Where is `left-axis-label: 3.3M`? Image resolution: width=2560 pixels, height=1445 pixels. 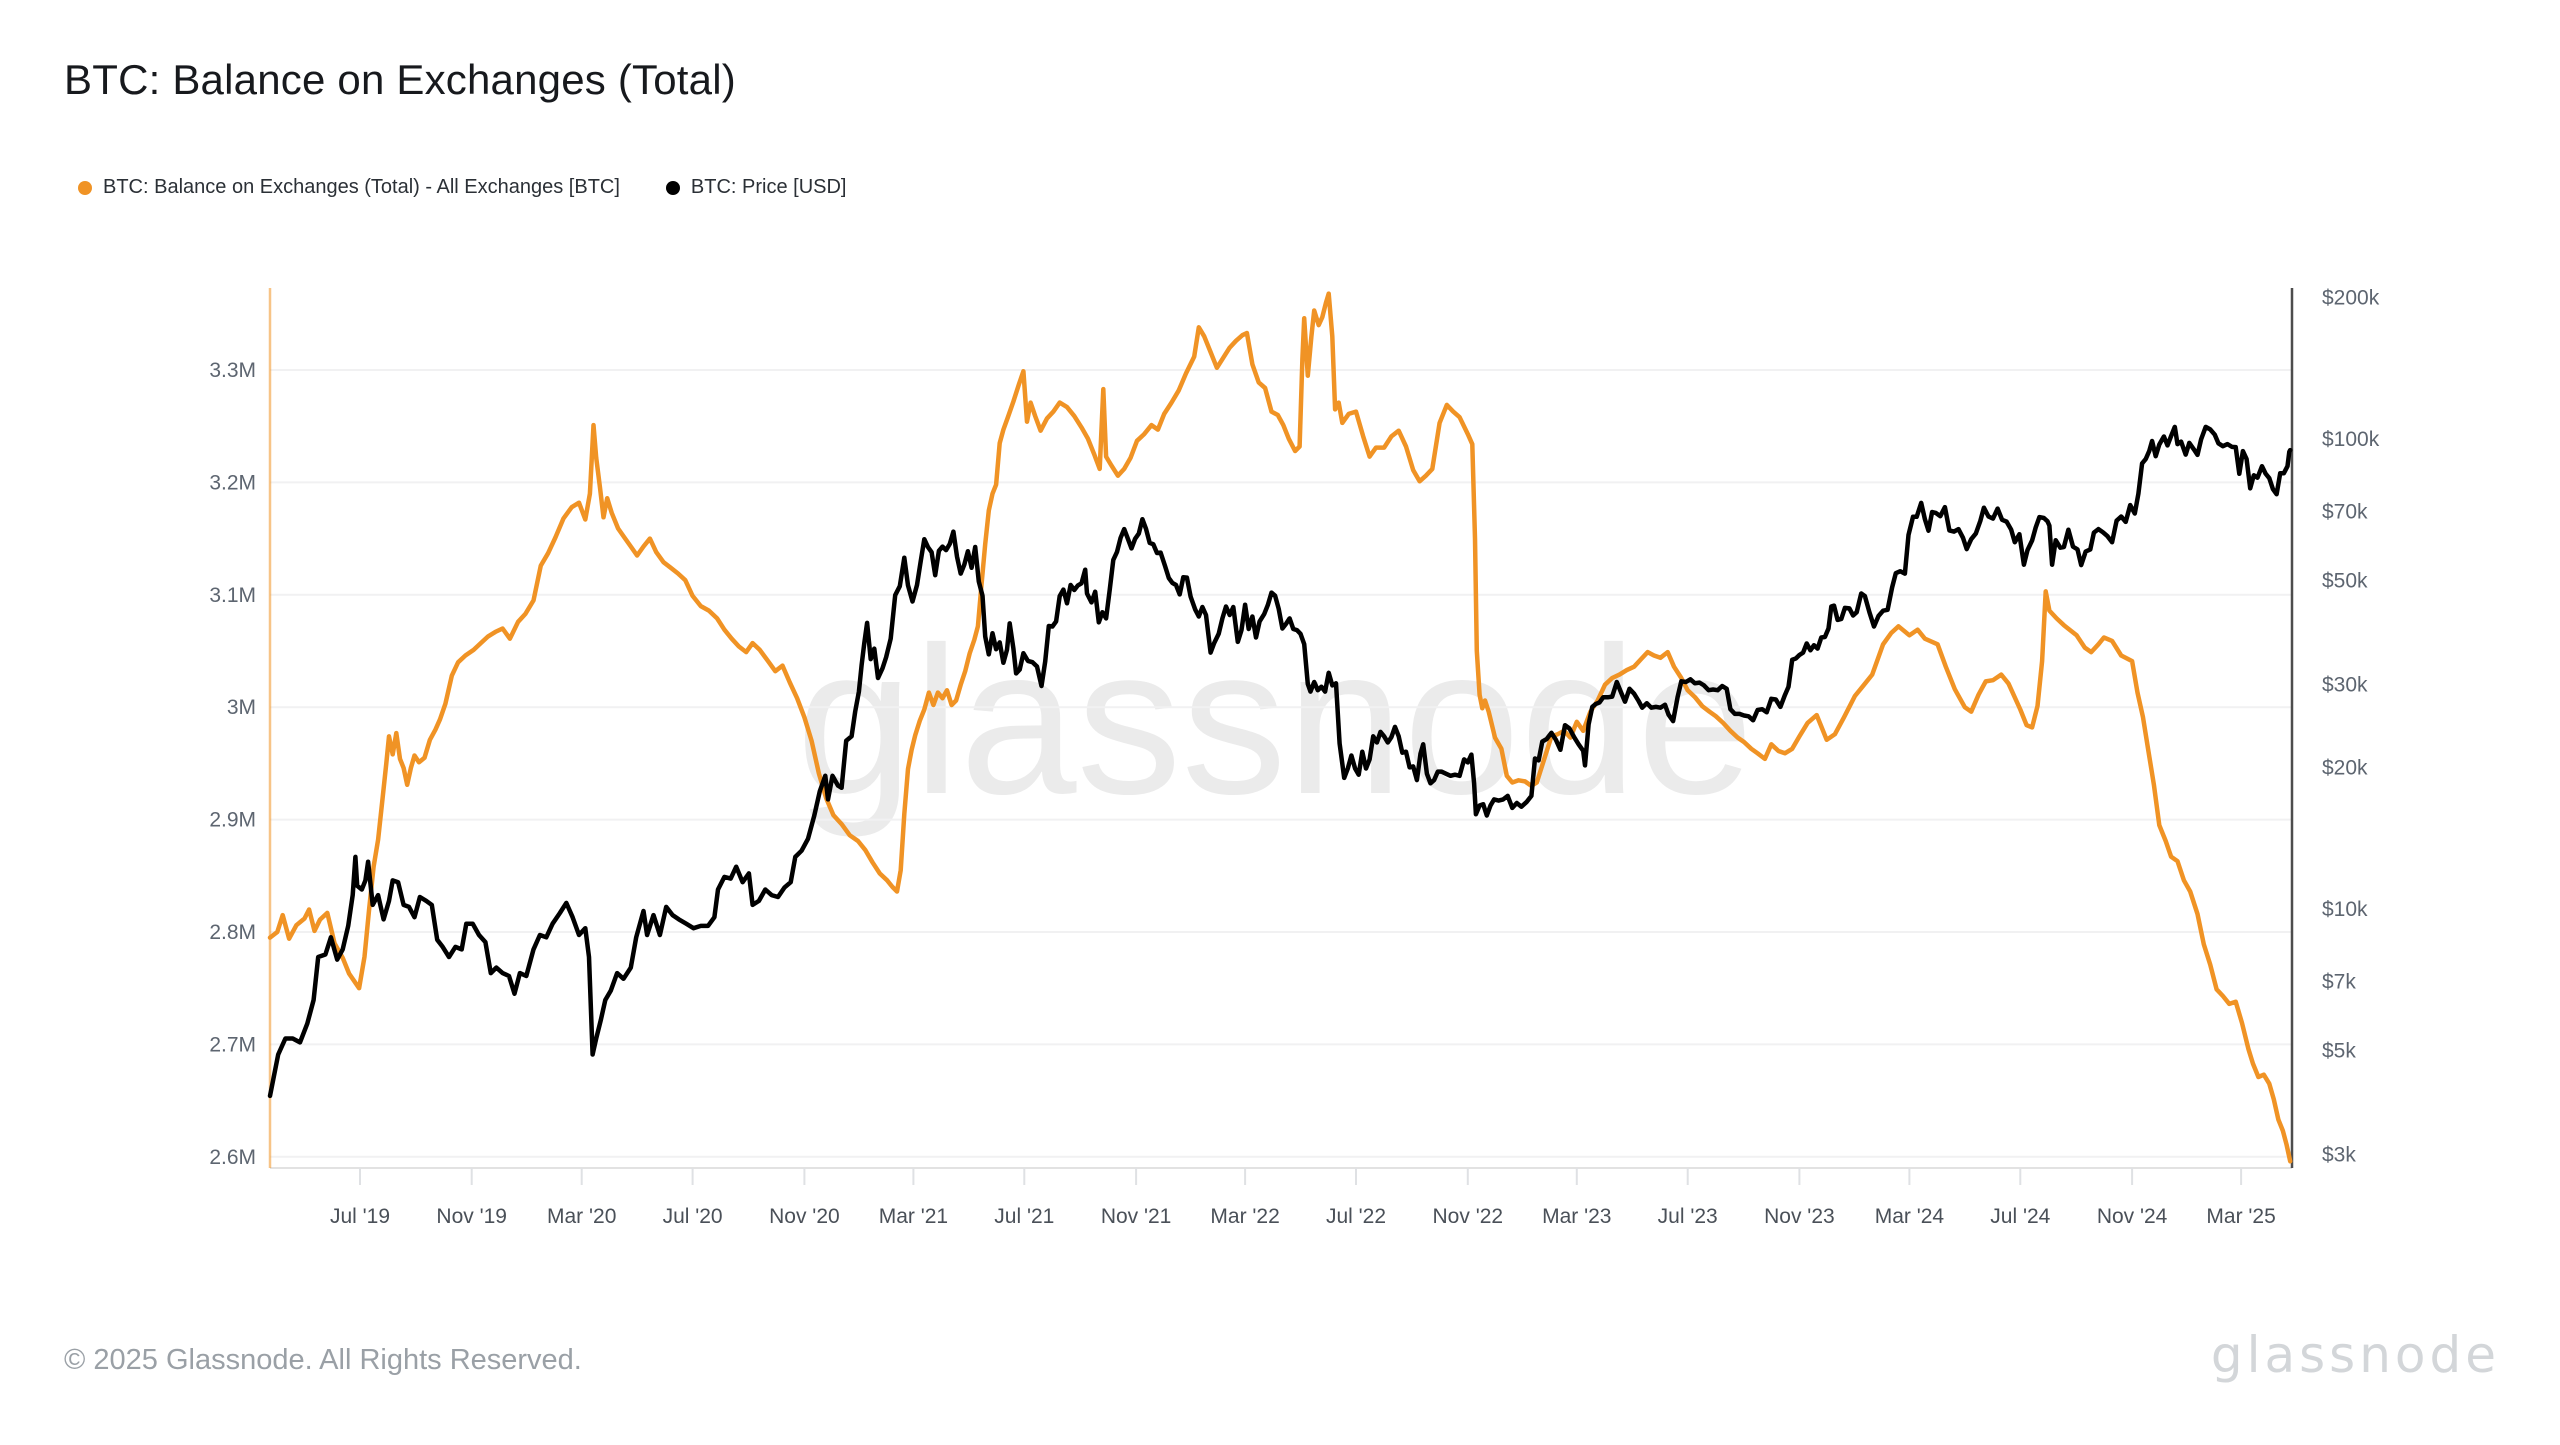
left-axis-label: 3.3M is located at coordinates (232, 370).